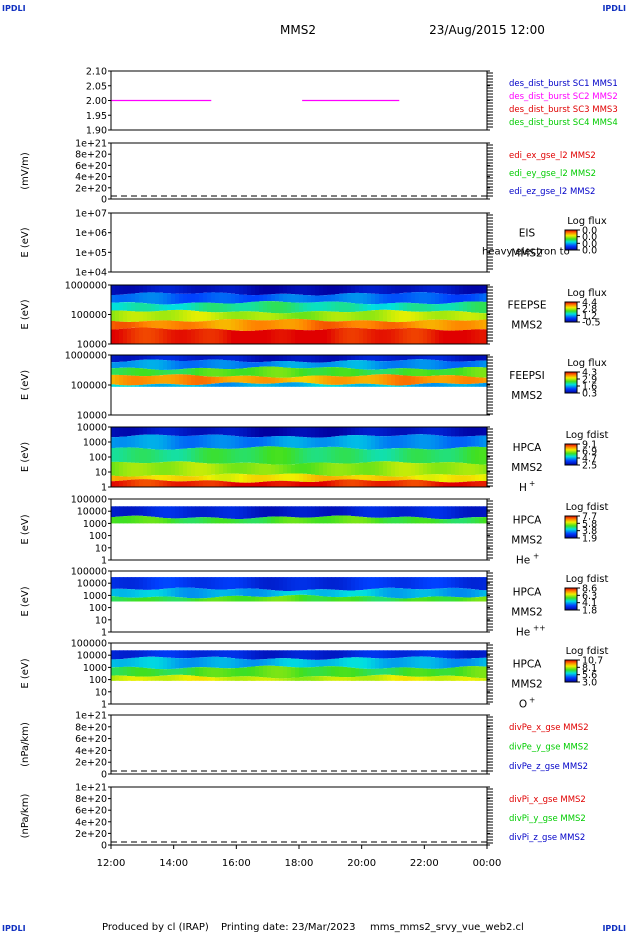 The height and width of the screenshot is (934, 630). What do you see at coordinates (92, 416) in the screenshot?
I see `feepsi-ytick-label: 10000` at bounding box center [92, 416].